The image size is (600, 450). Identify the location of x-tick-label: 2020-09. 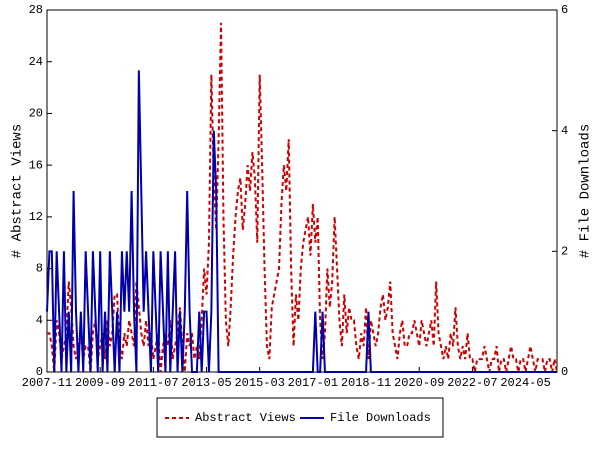
(419, 383).